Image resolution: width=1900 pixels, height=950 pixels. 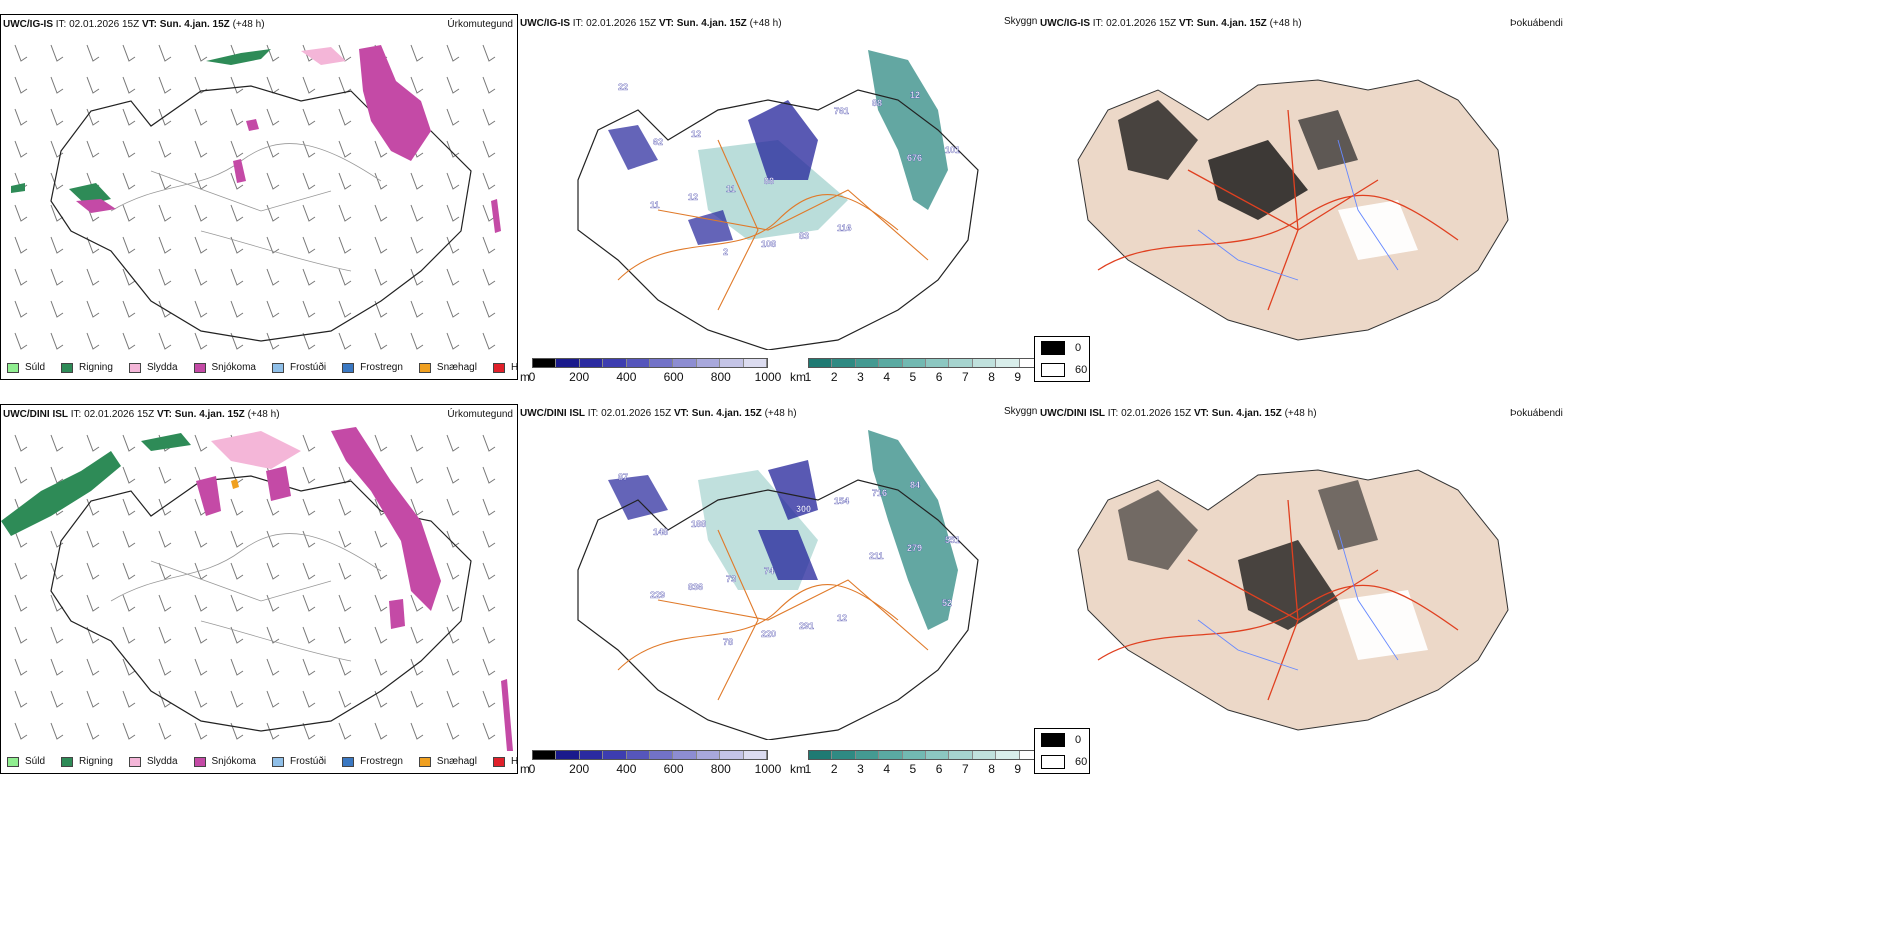 I want to click on fog-legend: 0 60, so click(x=1062, y=359).